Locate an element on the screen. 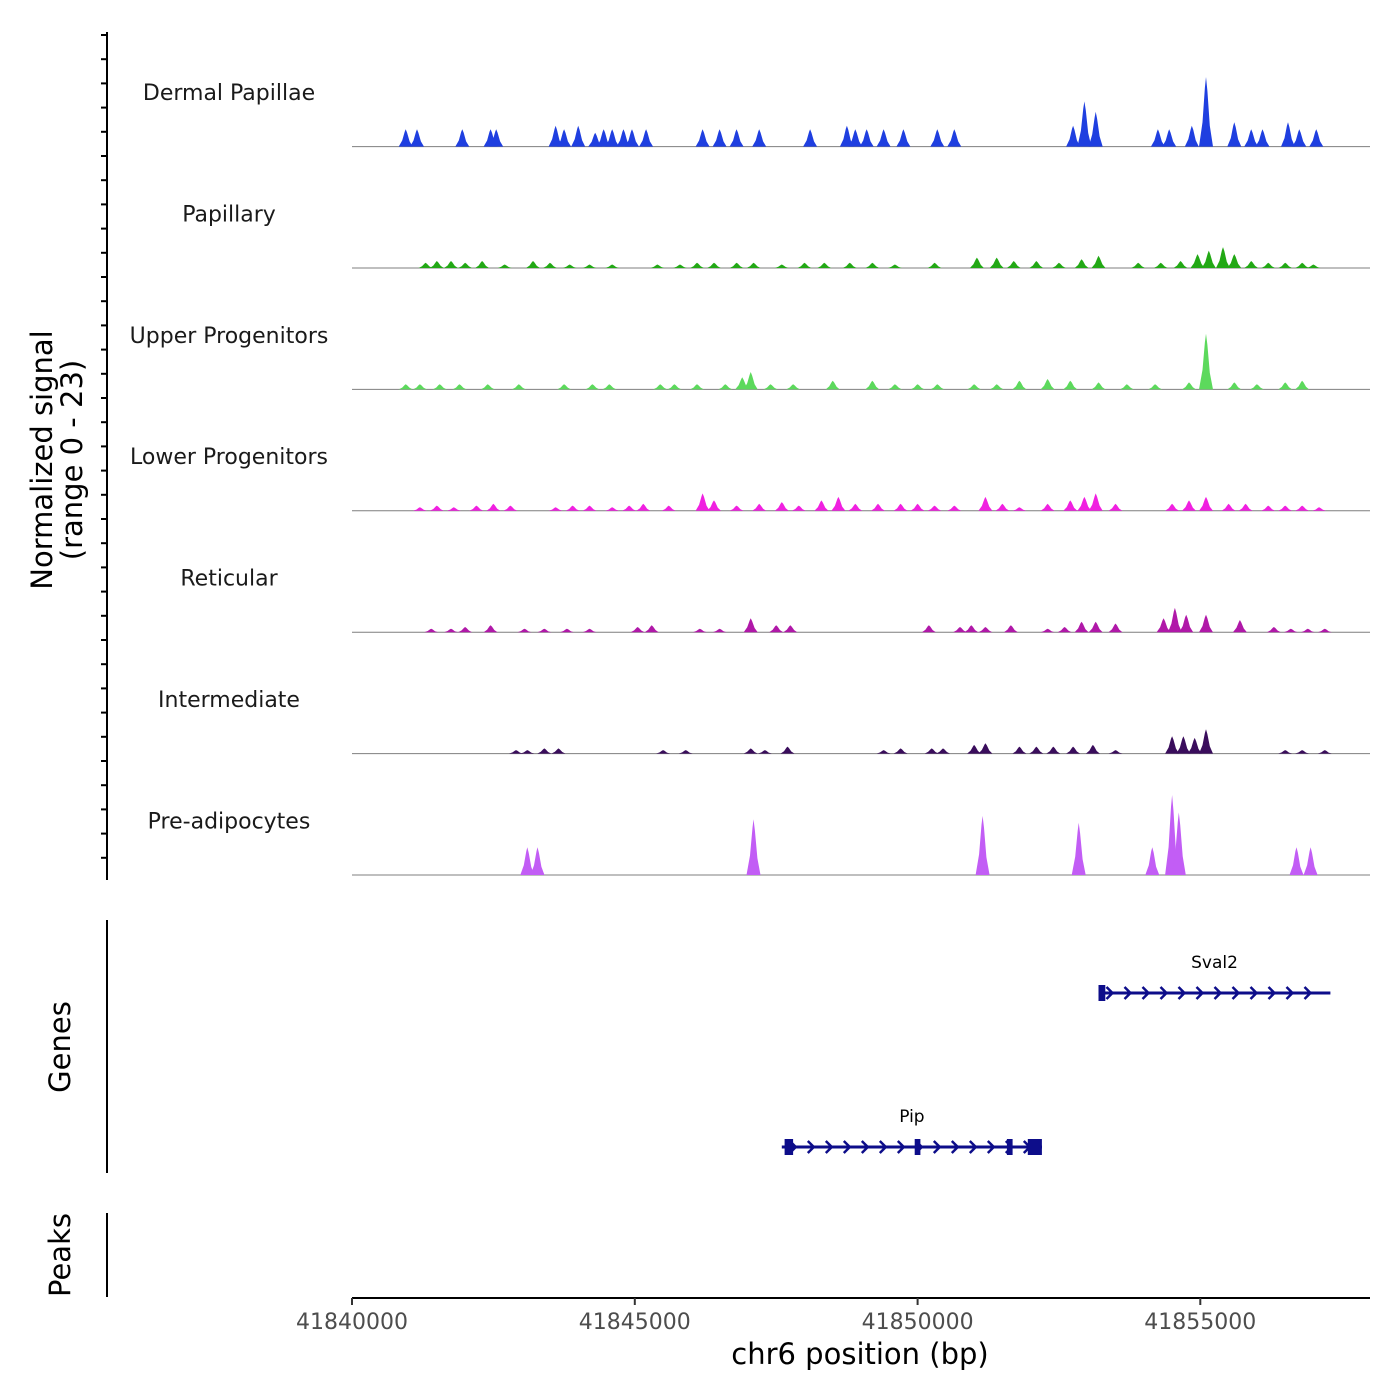 The width and height of the screenshot is (1400, 1400). x-axis-title: chr6 position (bp) is located at coordinates (859, 1354).